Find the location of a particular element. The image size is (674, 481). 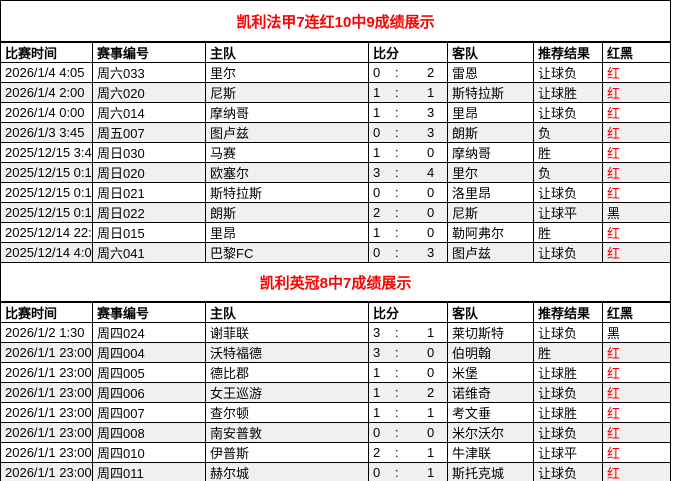

match-number-cell: 周日015 is located at coordinates (149, 232).